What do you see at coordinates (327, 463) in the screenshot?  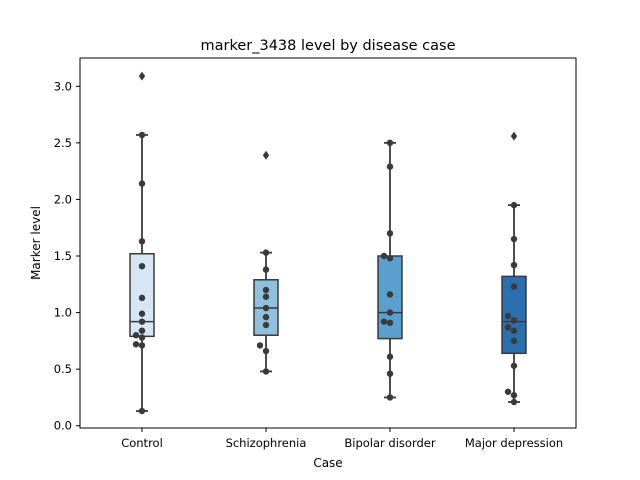 I see `x-axis-label: Case` at bounding box center [327, 463].